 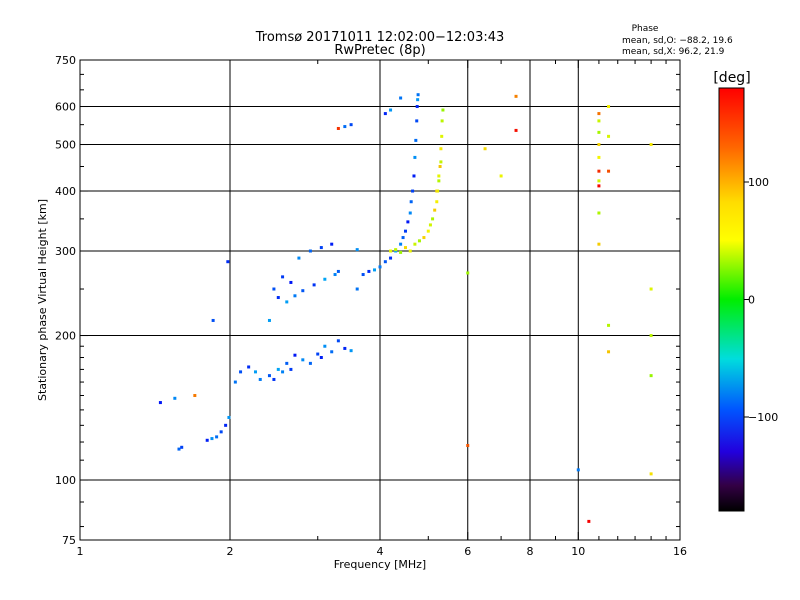 I want to click on y-tick-label: 600, so click(x=65, y=107).